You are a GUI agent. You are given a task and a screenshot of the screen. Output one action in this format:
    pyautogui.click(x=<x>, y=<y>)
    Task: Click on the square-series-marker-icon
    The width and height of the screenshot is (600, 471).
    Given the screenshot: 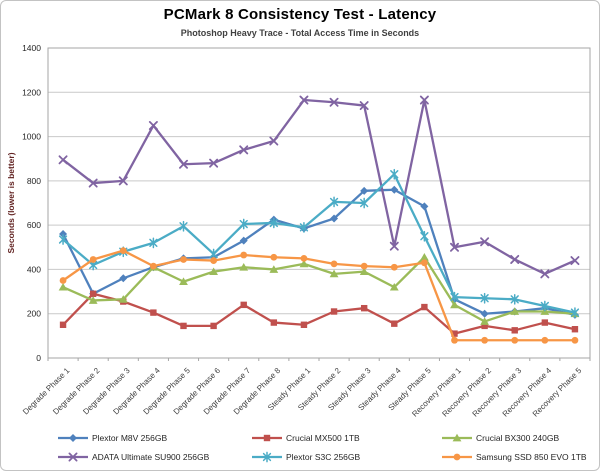 What is the action you would take?
    pyautogui.click(x=267, y=438)
    